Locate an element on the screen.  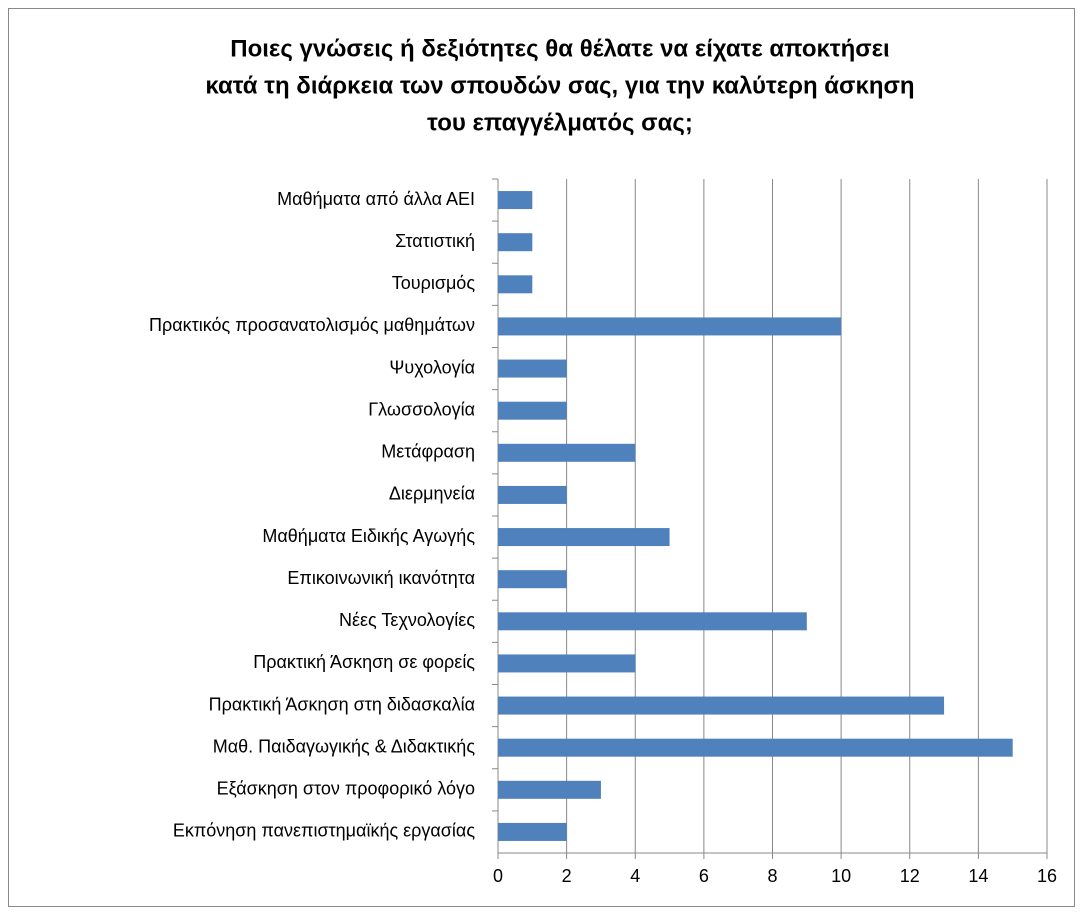
x-tick-label: 10 is located at coordinates (841, 876).